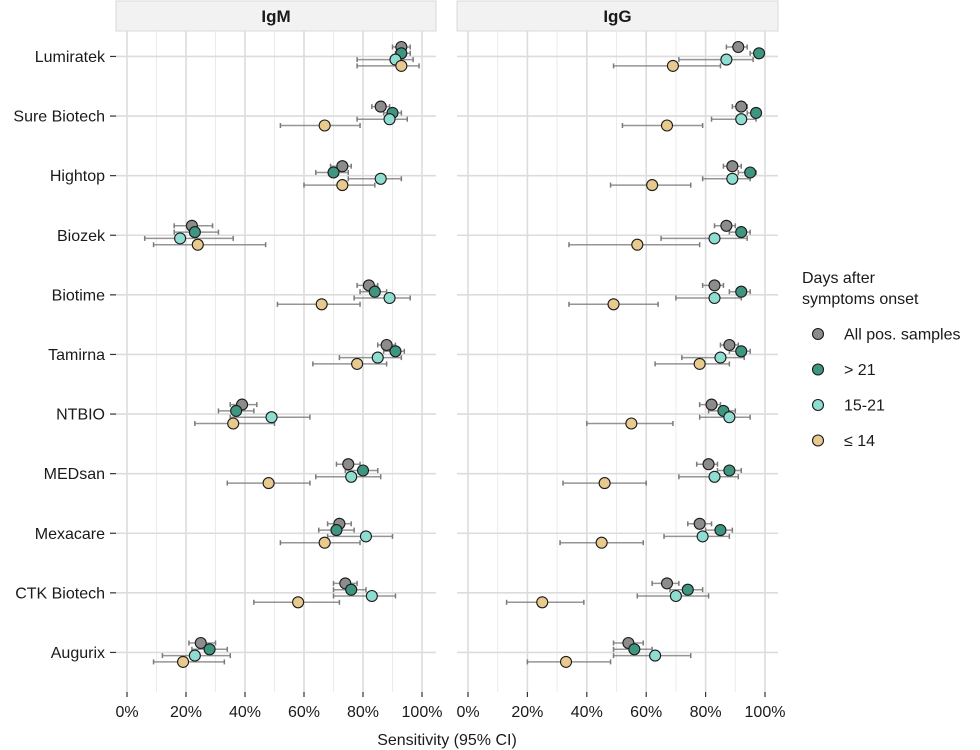  What do you see at coordinates (689, 56) in the screenshot?
I see `category-group-lumiratek` at bounding box center [689, 56].